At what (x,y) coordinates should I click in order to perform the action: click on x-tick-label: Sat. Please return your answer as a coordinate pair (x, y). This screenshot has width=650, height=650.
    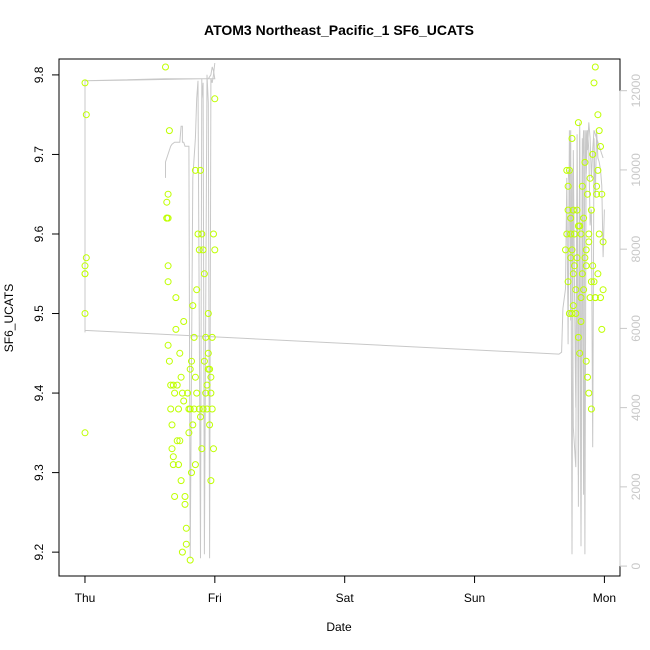
    Looking at the image, I should click on (345, 598).